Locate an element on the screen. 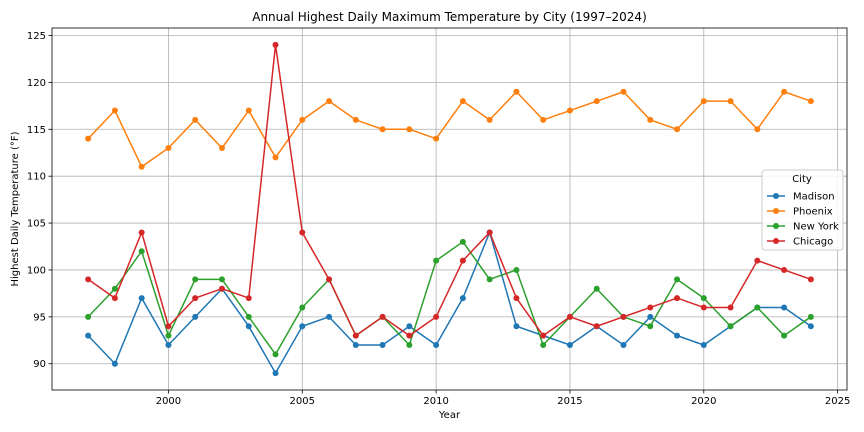  legend-title: City is located at coordinates (802, 179).